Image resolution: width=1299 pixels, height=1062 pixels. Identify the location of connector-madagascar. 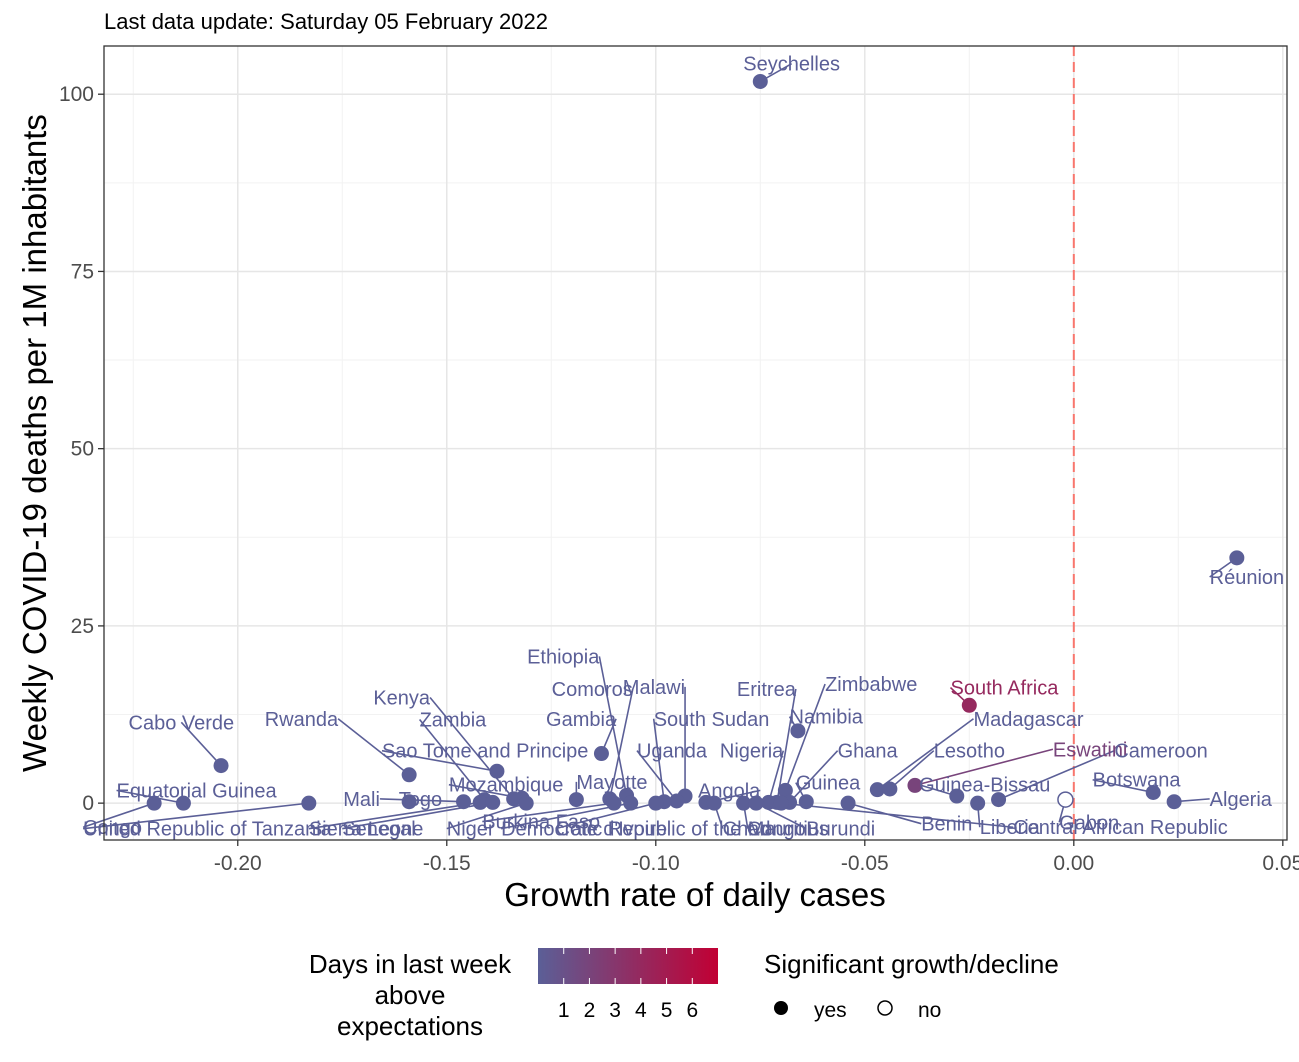
(925, 754).